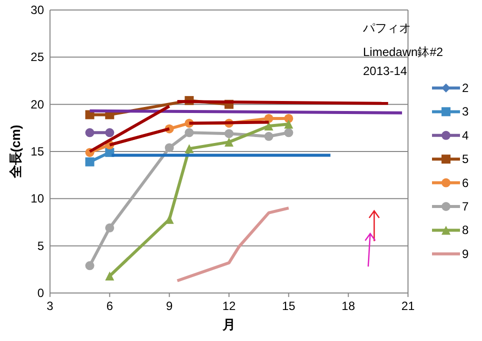 The height and width of the screenshot is (341, 482). Describe the element at coordinates (349, 306) in the screenshot. I see `x-tick-label: 18` at that location.